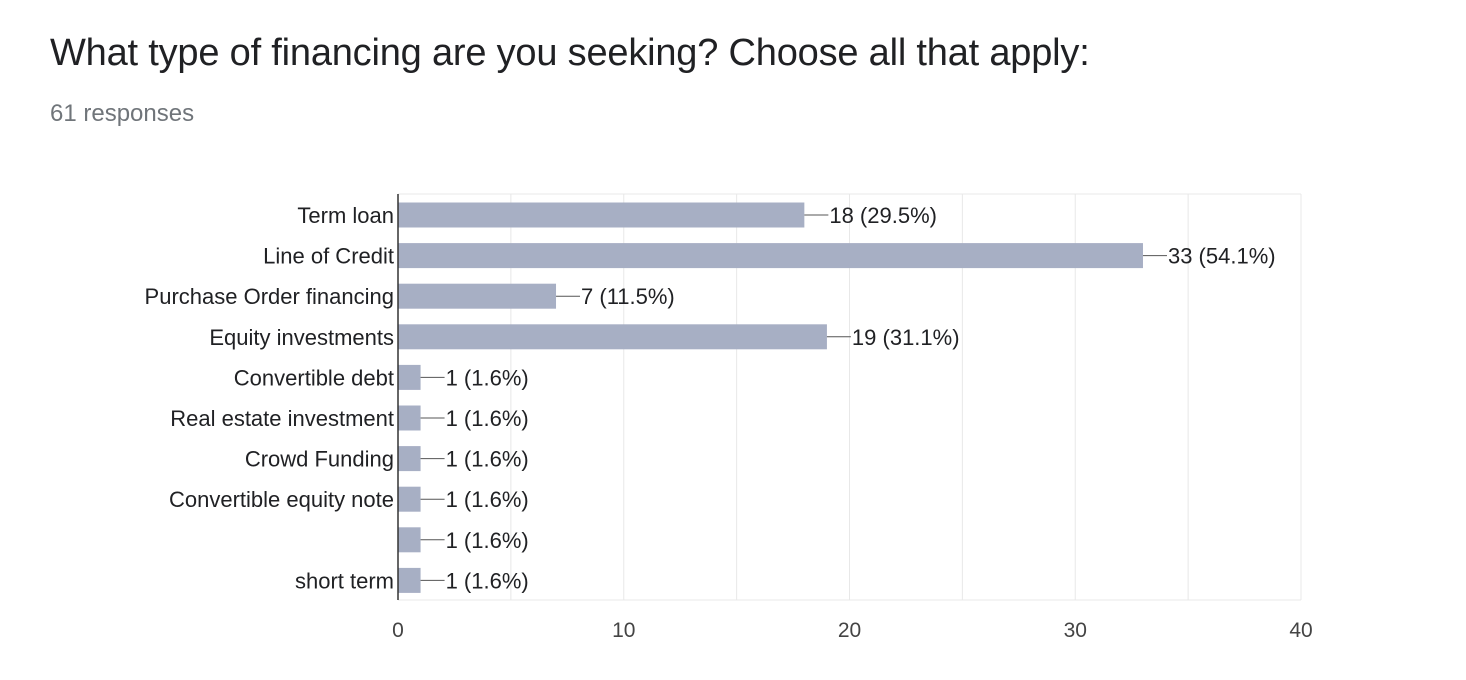 Image resolution: width=1466 pixels, height=680 pixels. I want to click on category-label: Purchase Order financing, so click(269, 296).